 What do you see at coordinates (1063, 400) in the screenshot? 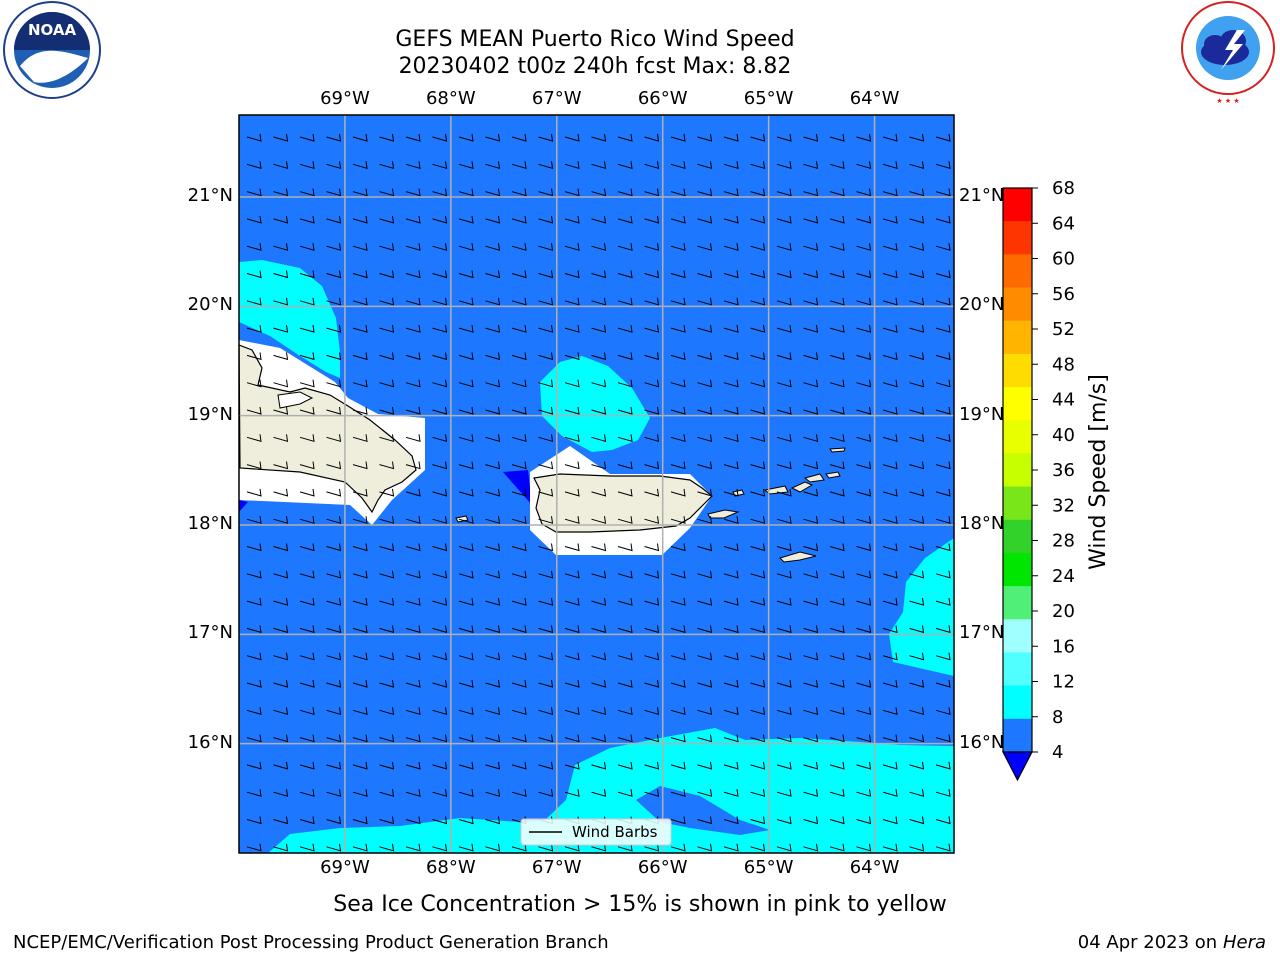
I see `colorbar-tick-label: 44` at bounding box center [1063, 400].